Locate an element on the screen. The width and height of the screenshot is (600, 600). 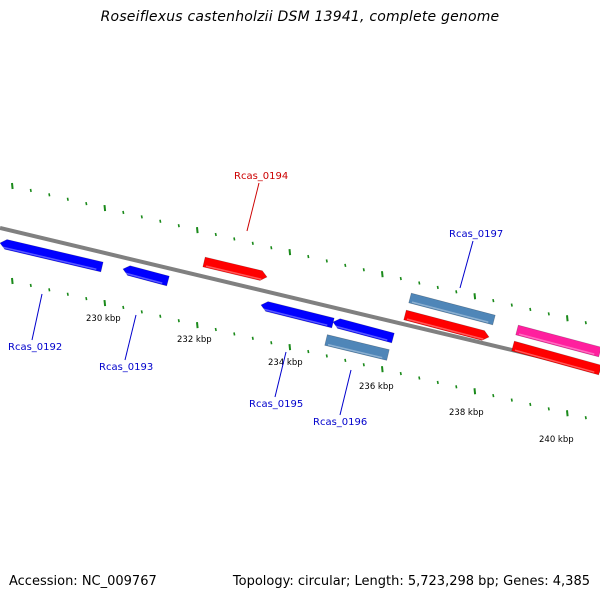
ruler-label: 234 kbp is located at coordinates (285, 363).